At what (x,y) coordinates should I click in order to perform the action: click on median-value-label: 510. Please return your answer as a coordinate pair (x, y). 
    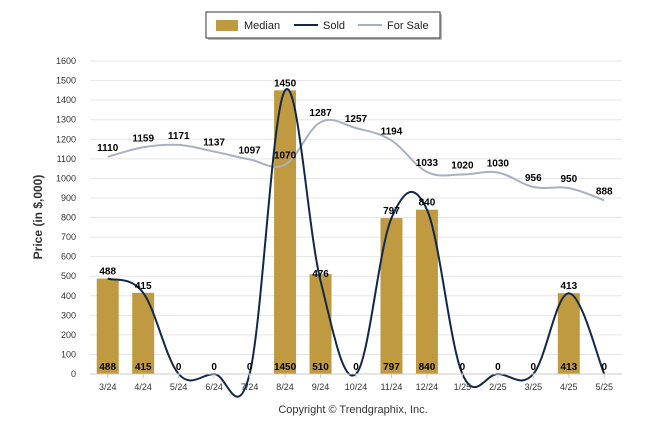
    Looking at the image, I should click on (320, 367).